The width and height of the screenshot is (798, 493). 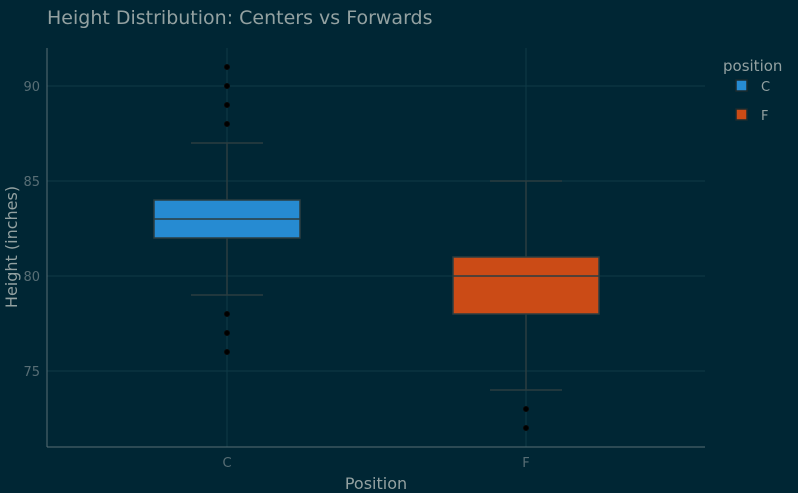 I want to click on y-tick-label: 90, so click(x=31, y=87).